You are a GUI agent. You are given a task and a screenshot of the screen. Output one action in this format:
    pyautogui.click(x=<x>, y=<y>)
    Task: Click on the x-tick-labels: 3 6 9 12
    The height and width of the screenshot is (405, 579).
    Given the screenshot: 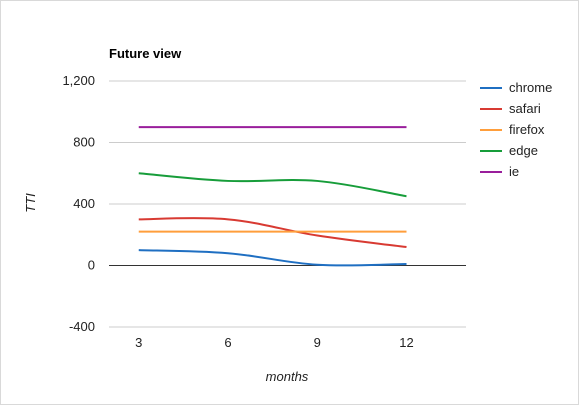 What is the action you would take?
    pyautogui.click(x=274, y=342)
    